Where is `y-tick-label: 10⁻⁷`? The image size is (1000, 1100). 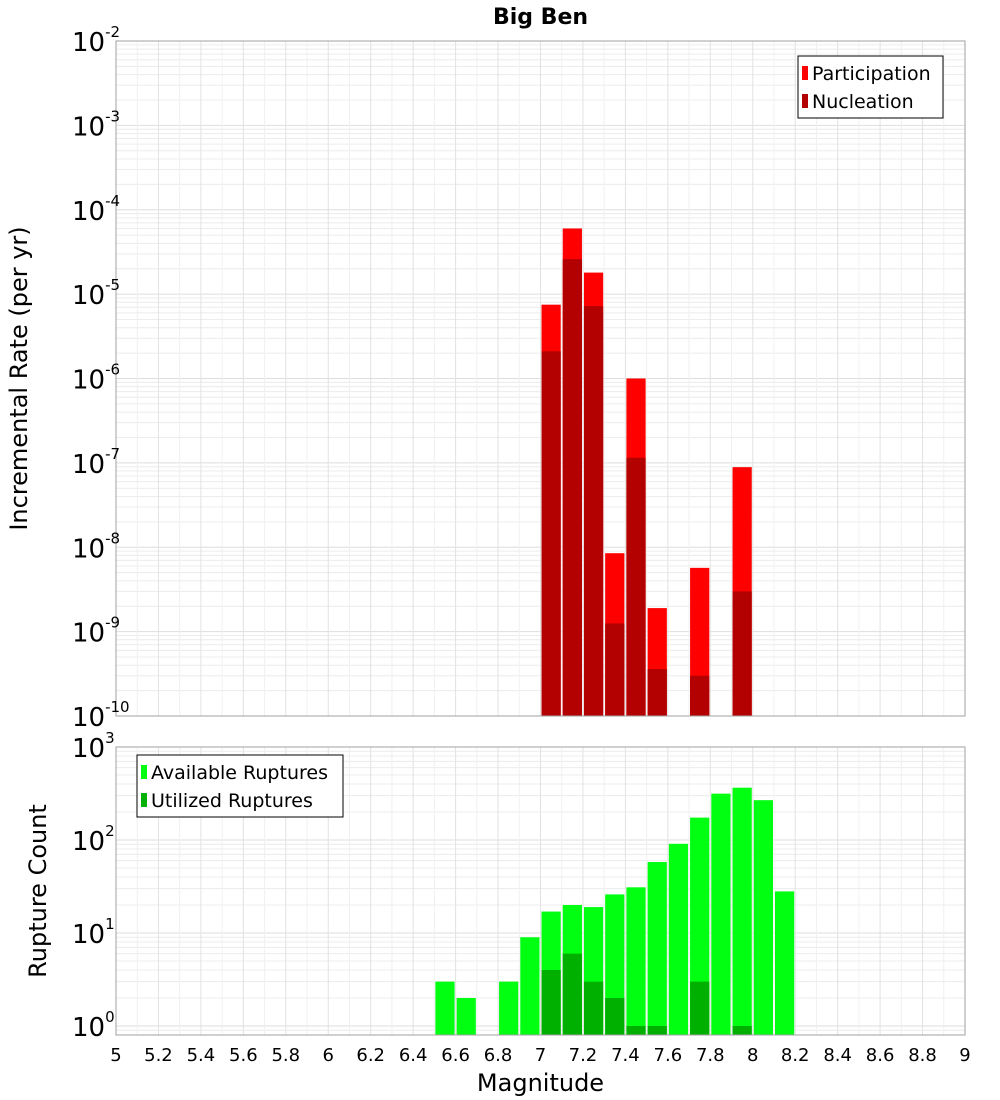
y-tick-label: 10⁻⁷ is located at coordinates (96, 462).